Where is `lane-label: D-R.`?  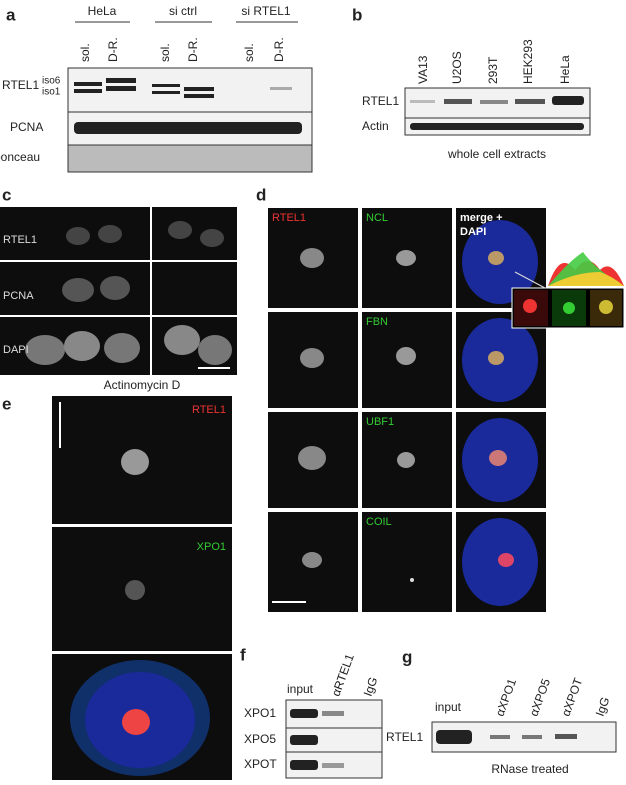 lane-label: D-R. is located at coordinates (193, 49).